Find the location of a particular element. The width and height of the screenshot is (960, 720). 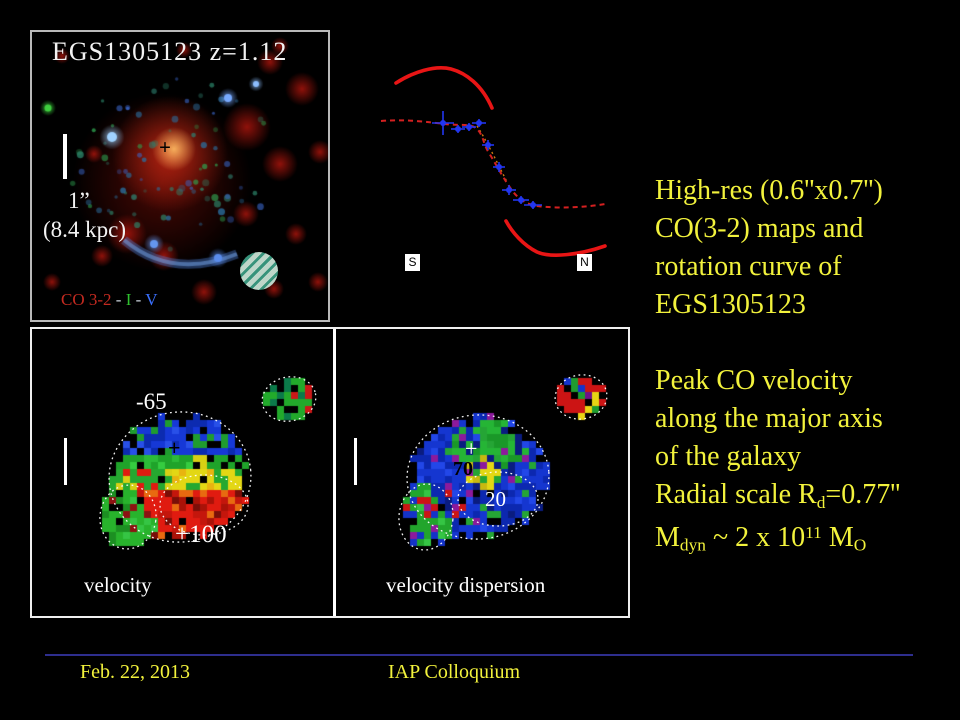

model-lower-envelope-curve is located at coordinates (555, 238).